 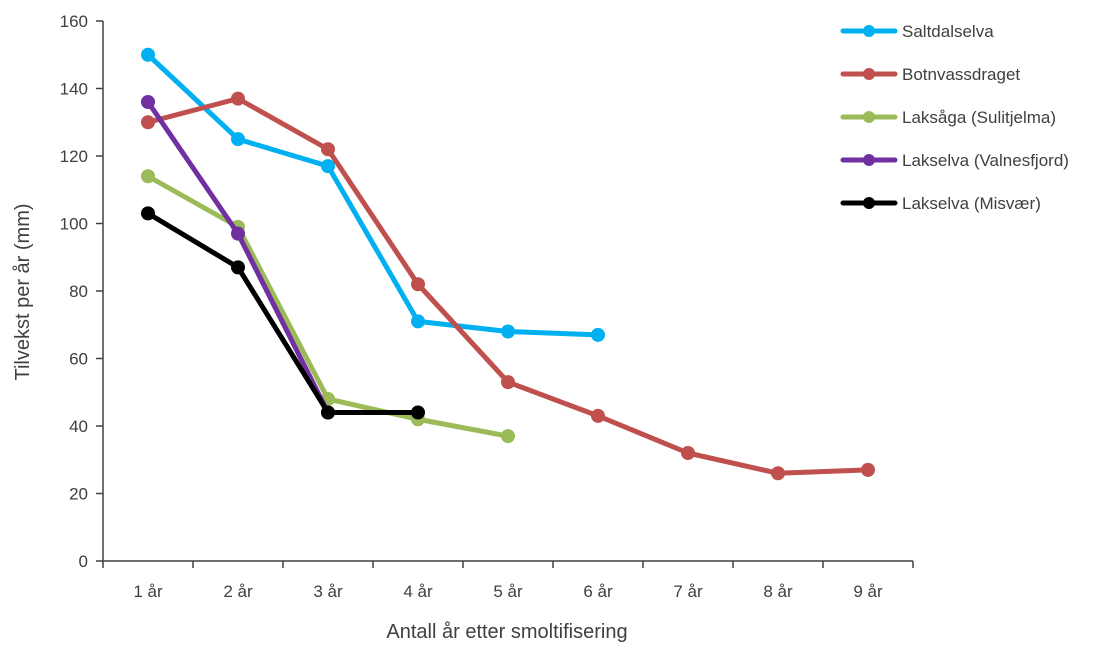 I want to click on legend-item: Saltdalselva, so click(x=917, y=31).